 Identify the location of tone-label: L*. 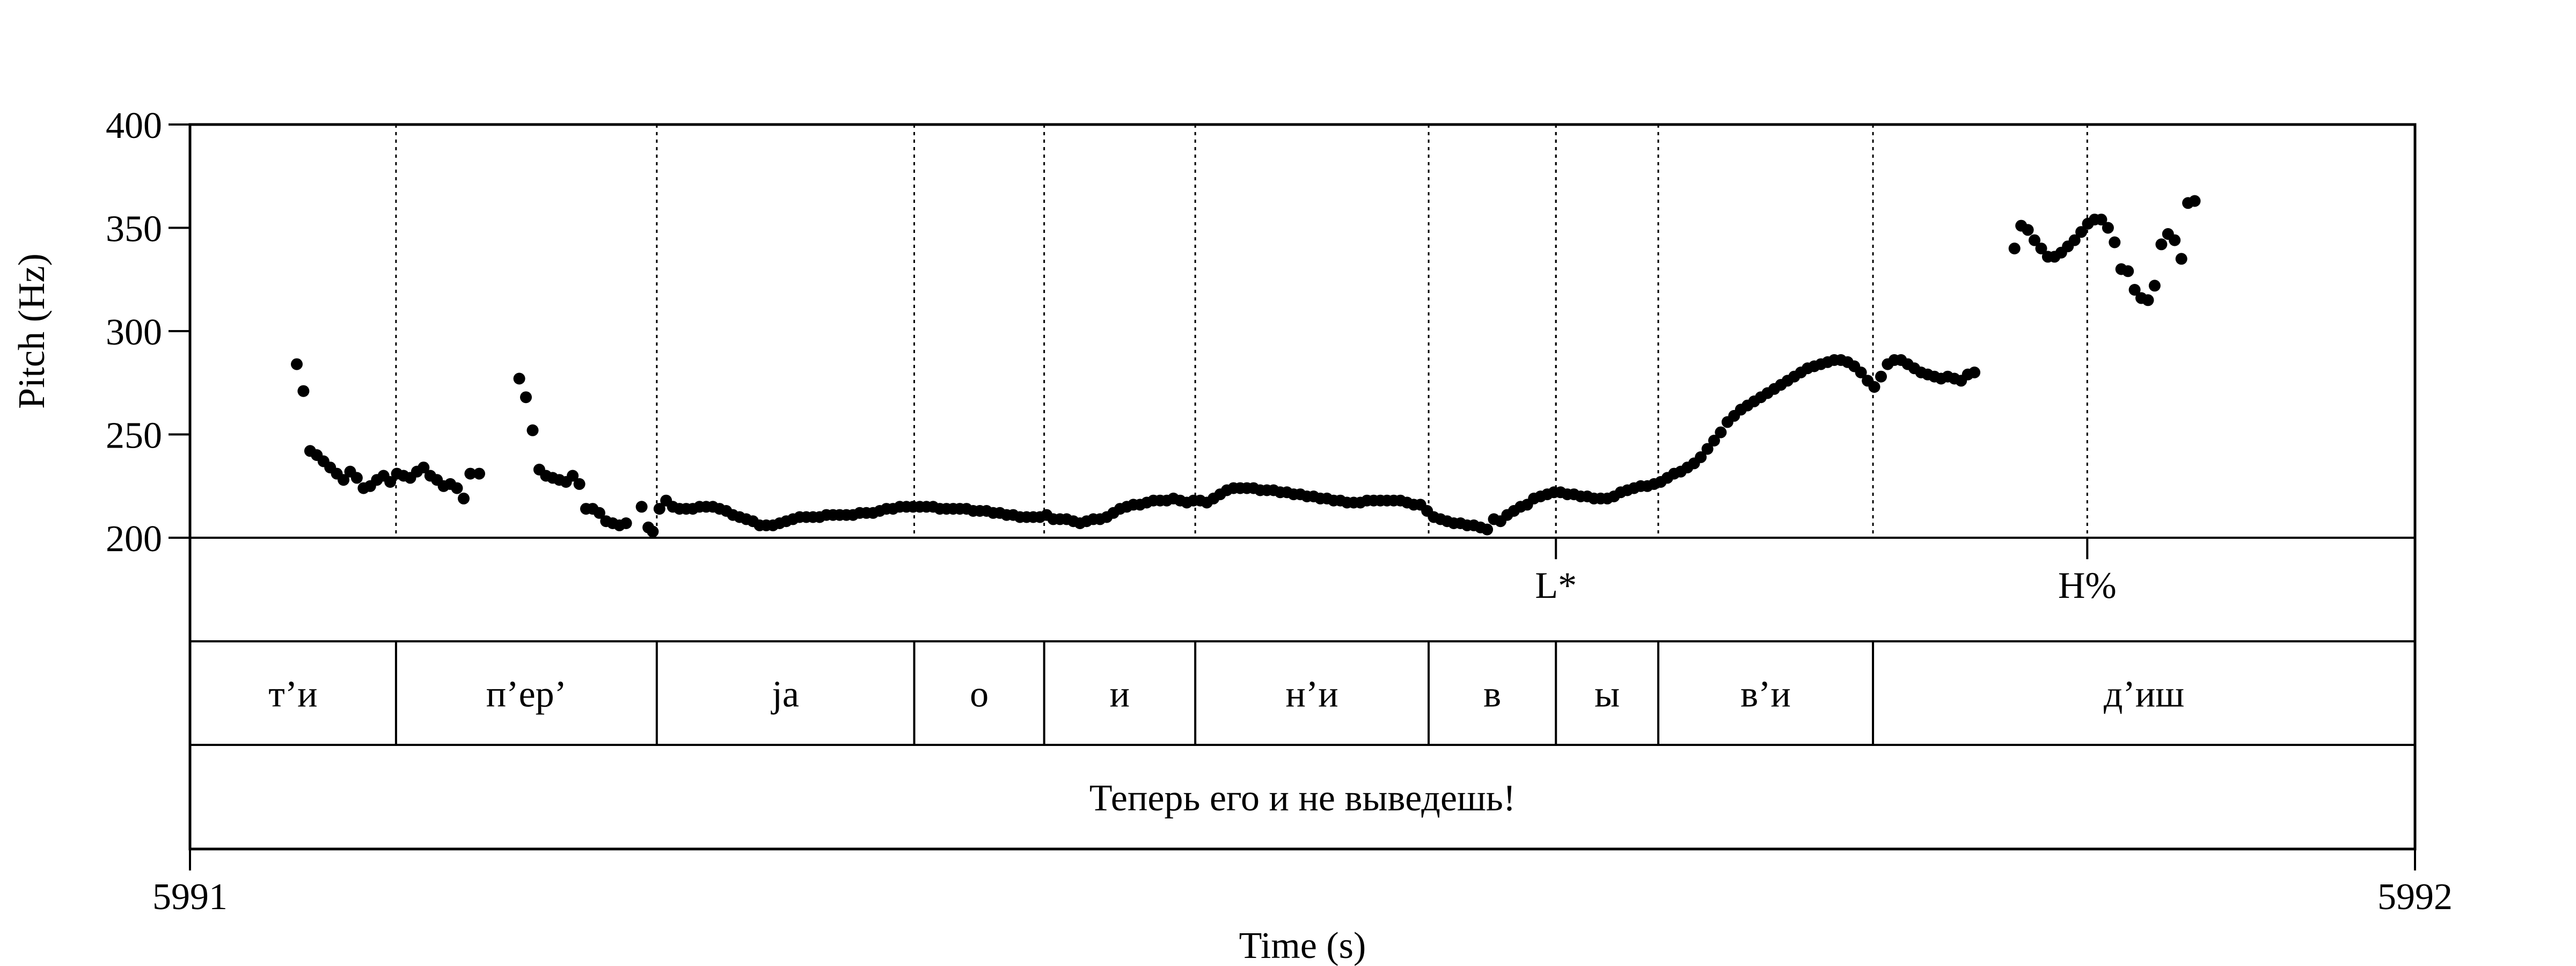
(1556, 585).